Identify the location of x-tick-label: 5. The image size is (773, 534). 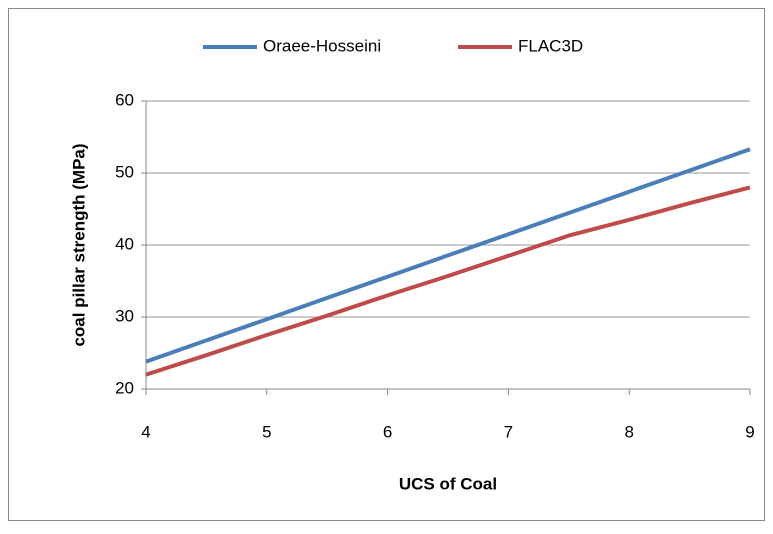
(266, 431).